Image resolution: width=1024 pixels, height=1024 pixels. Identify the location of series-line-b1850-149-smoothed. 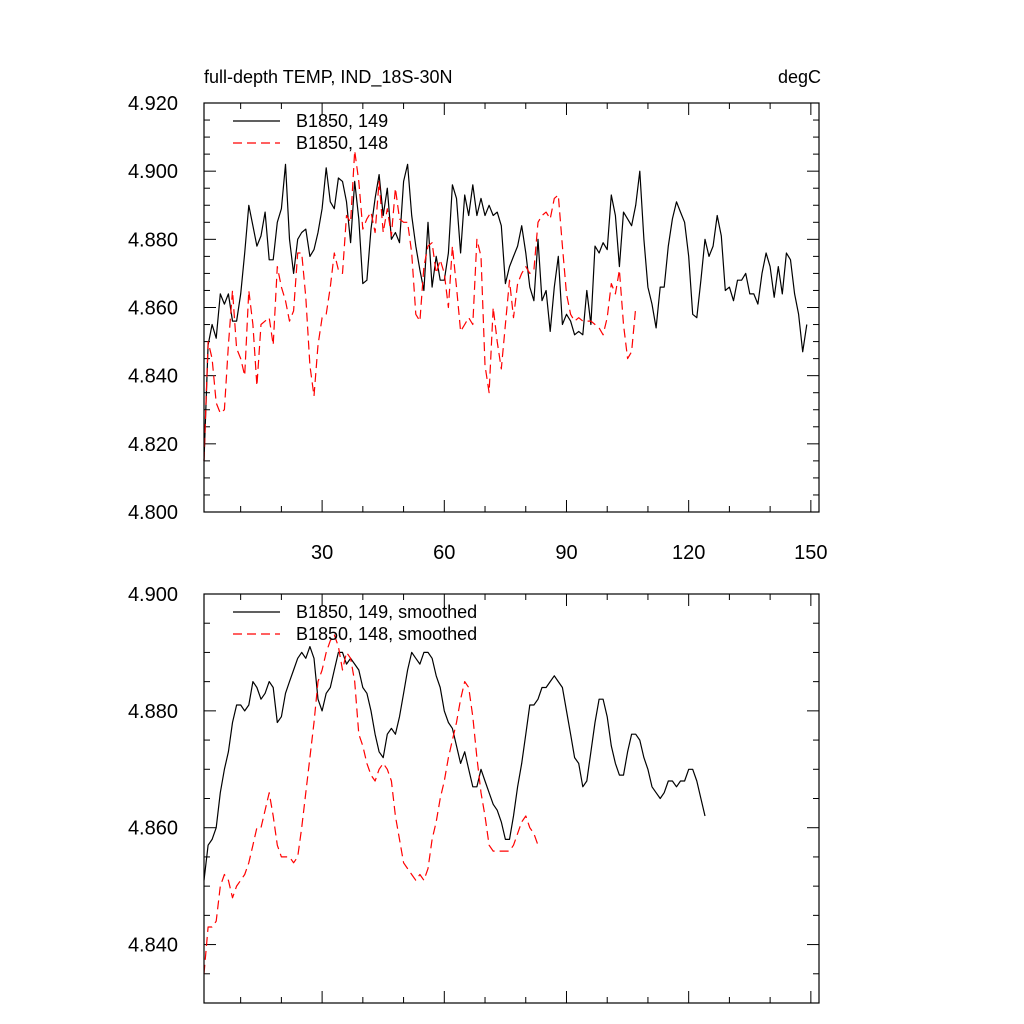
(454, 763).